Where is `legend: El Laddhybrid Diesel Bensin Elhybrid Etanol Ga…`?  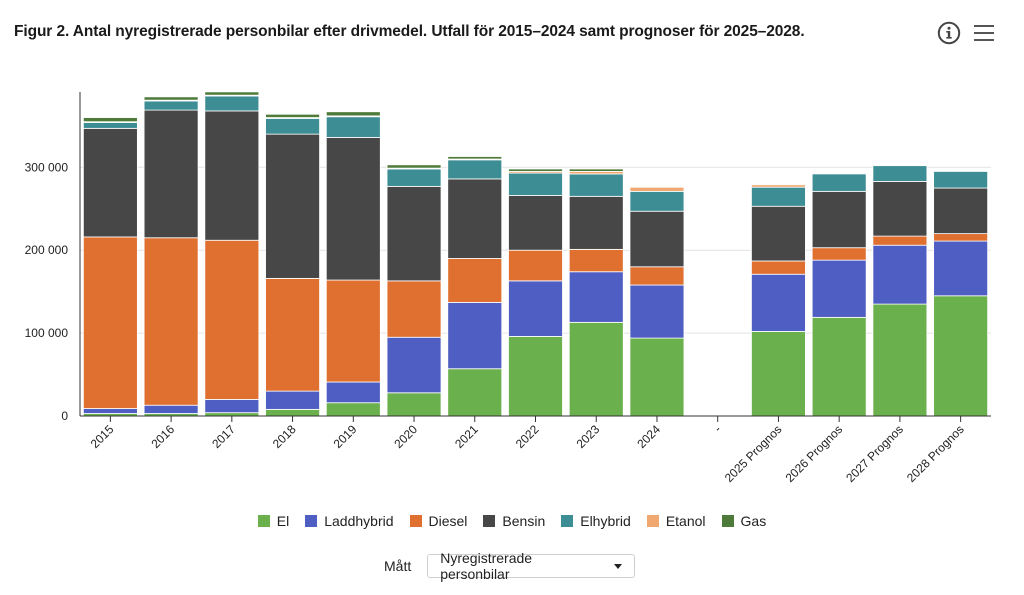 legend: El Laddhybrid Diesel Bensin Elhybrid Etanol Ga… is located at coordinates (512, 521).